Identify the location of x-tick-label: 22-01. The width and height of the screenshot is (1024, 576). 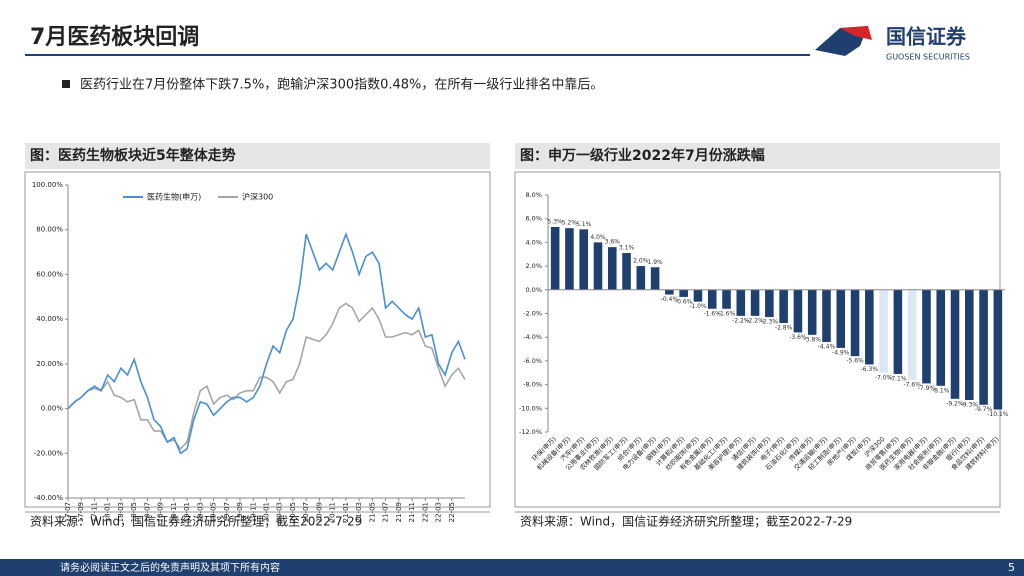
(425, 512).